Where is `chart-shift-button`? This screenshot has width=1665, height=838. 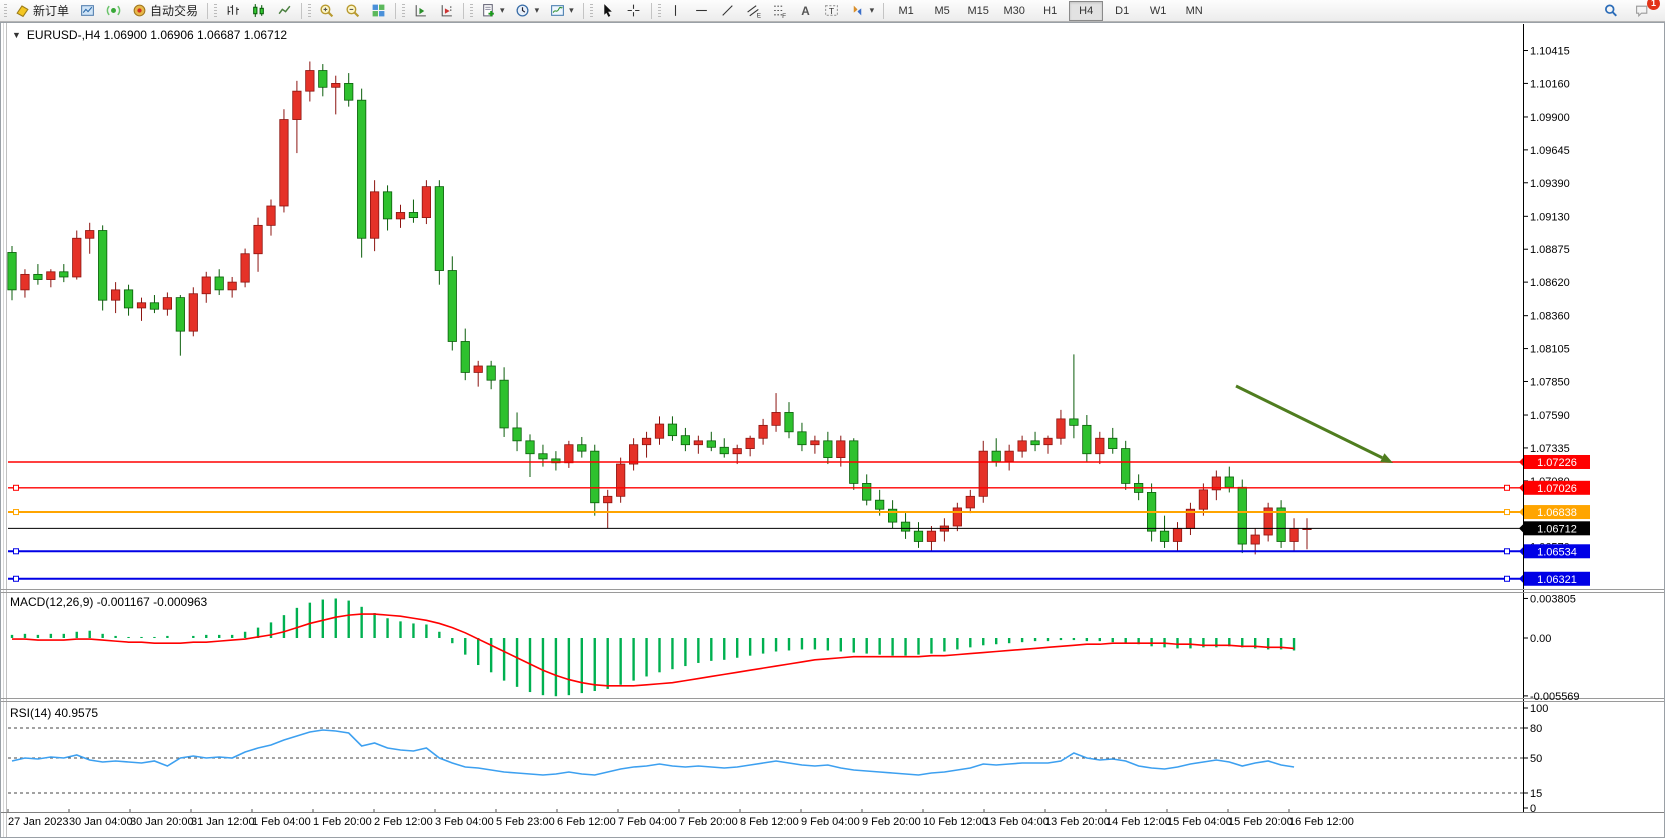 chart-shift-button is located at coordinates (446, 11).